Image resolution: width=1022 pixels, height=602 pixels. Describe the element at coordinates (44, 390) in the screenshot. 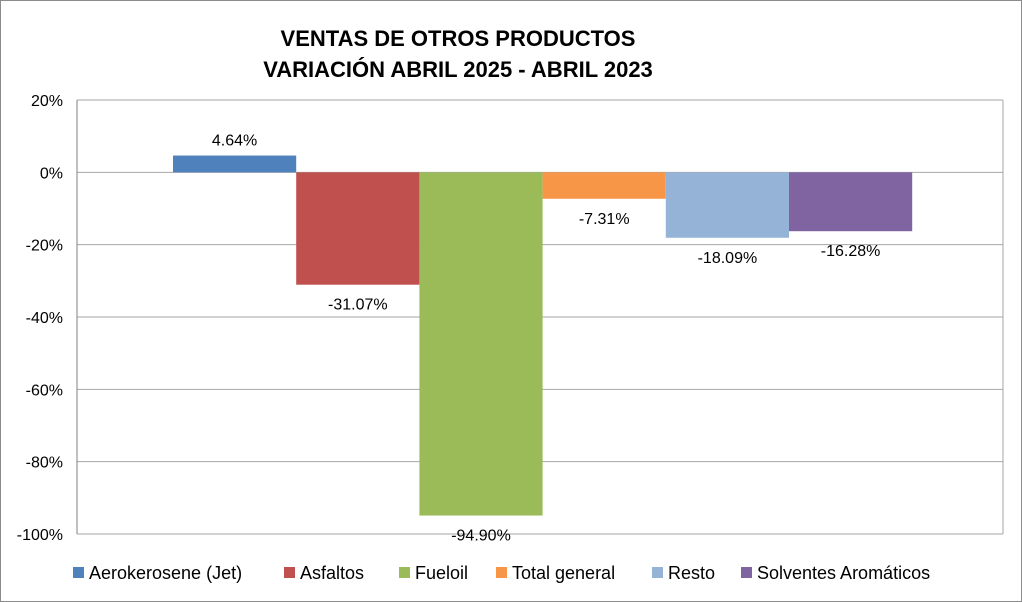

I see `y-tick-label: -60%` at that location.